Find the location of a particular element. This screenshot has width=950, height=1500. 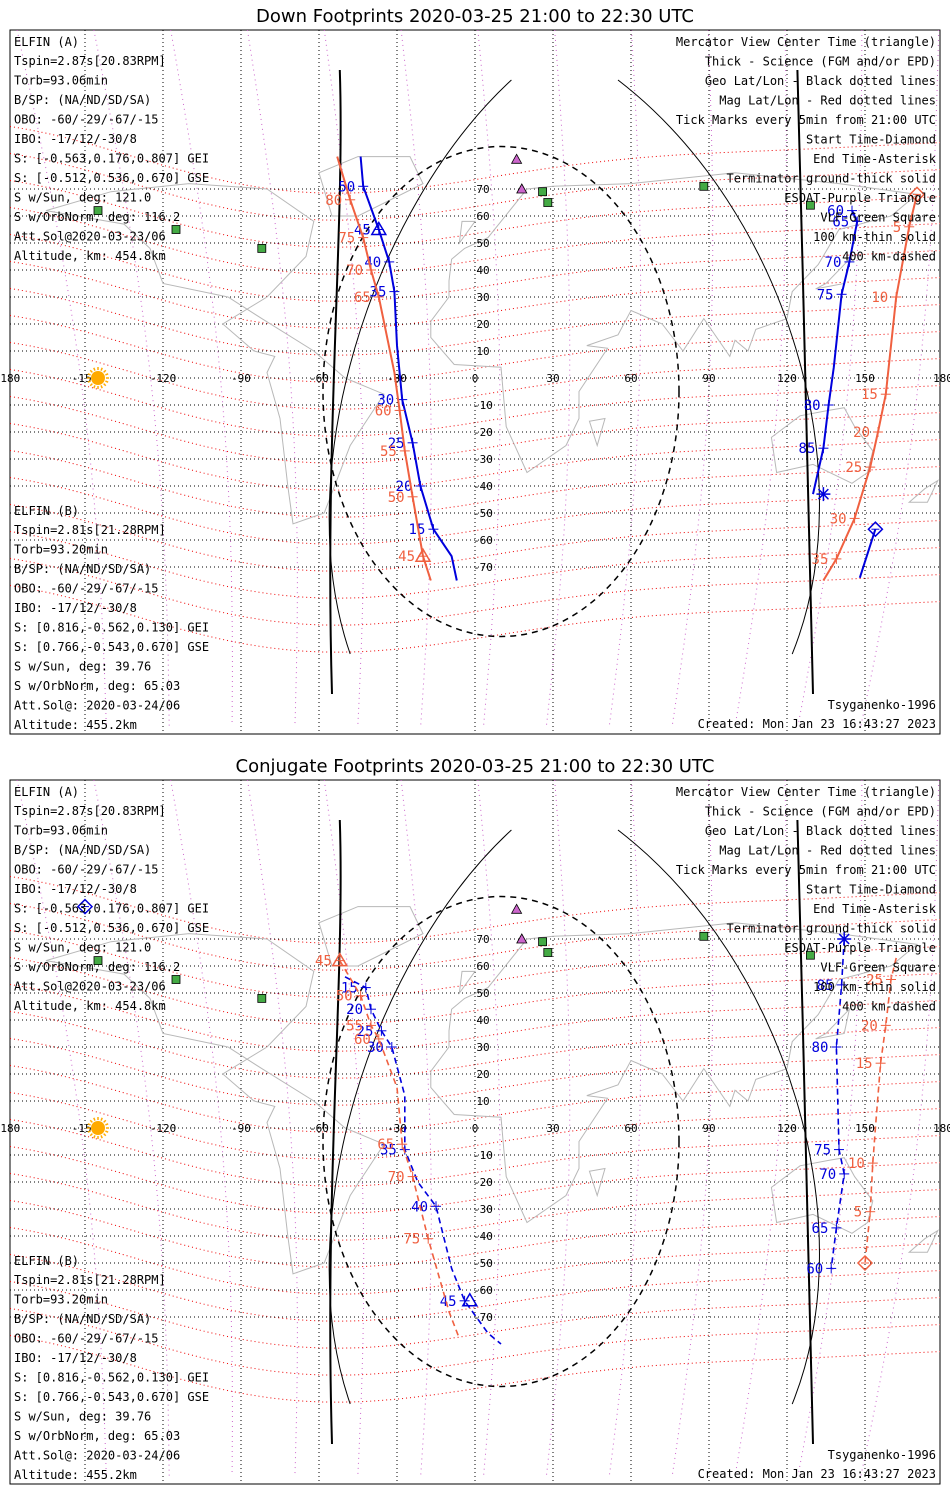

elfin_a-tick-label: 45 is located at coordinates (362, 231).